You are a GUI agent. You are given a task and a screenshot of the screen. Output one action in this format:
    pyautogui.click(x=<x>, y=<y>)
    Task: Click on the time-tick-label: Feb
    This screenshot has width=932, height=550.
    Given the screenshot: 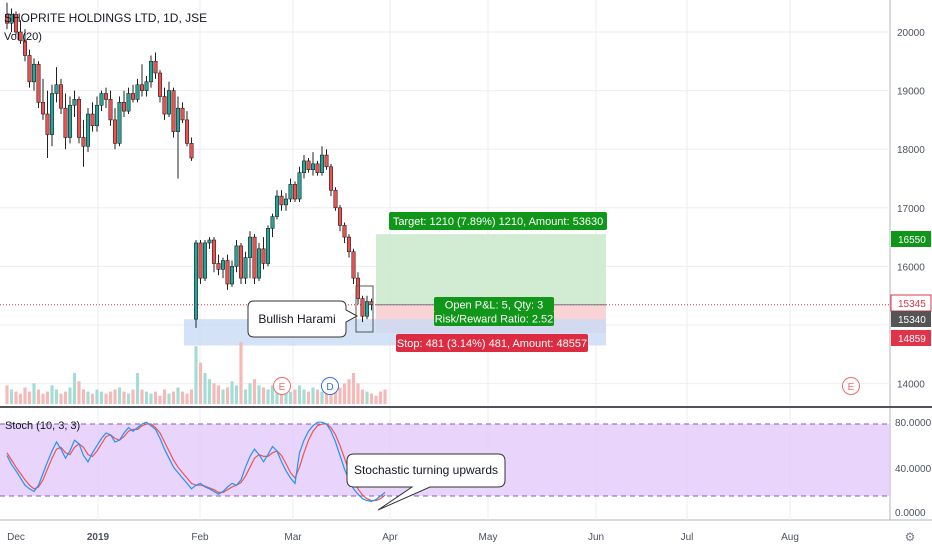 What is the action you would take?
    pyautogui.click(x=200, y=537)
    